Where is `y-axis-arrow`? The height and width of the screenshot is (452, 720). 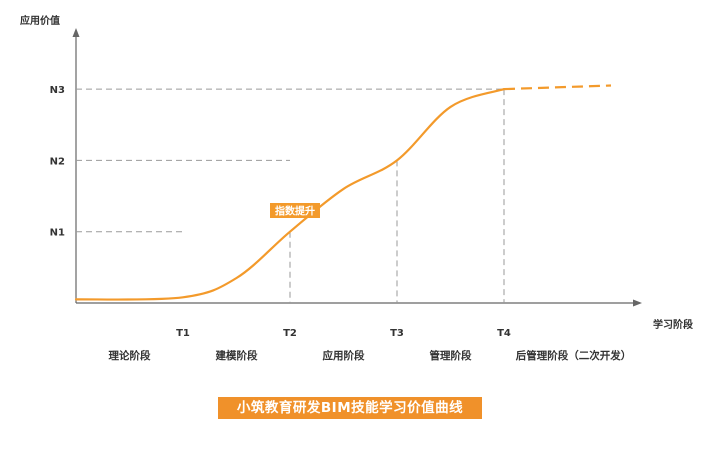 y-axis-arrow is located at coordinates (76, 32).